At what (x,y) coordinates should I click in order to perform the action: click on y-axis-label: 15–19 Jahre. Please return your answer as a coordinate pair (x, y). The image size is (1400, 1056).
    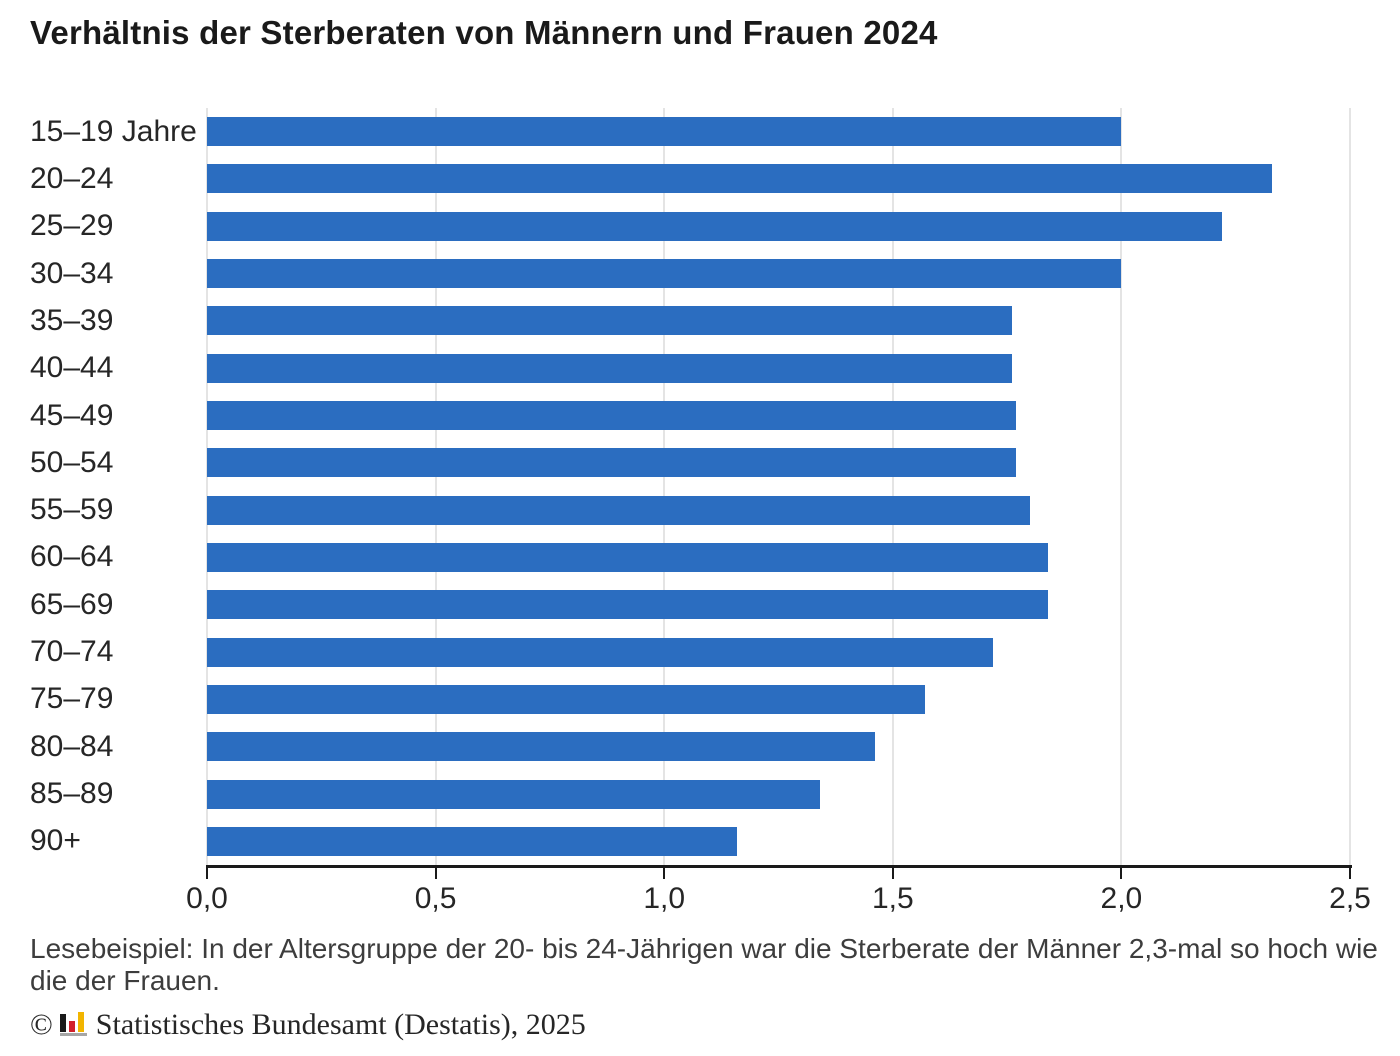
    Looking at the image, I should click on (113, 131).